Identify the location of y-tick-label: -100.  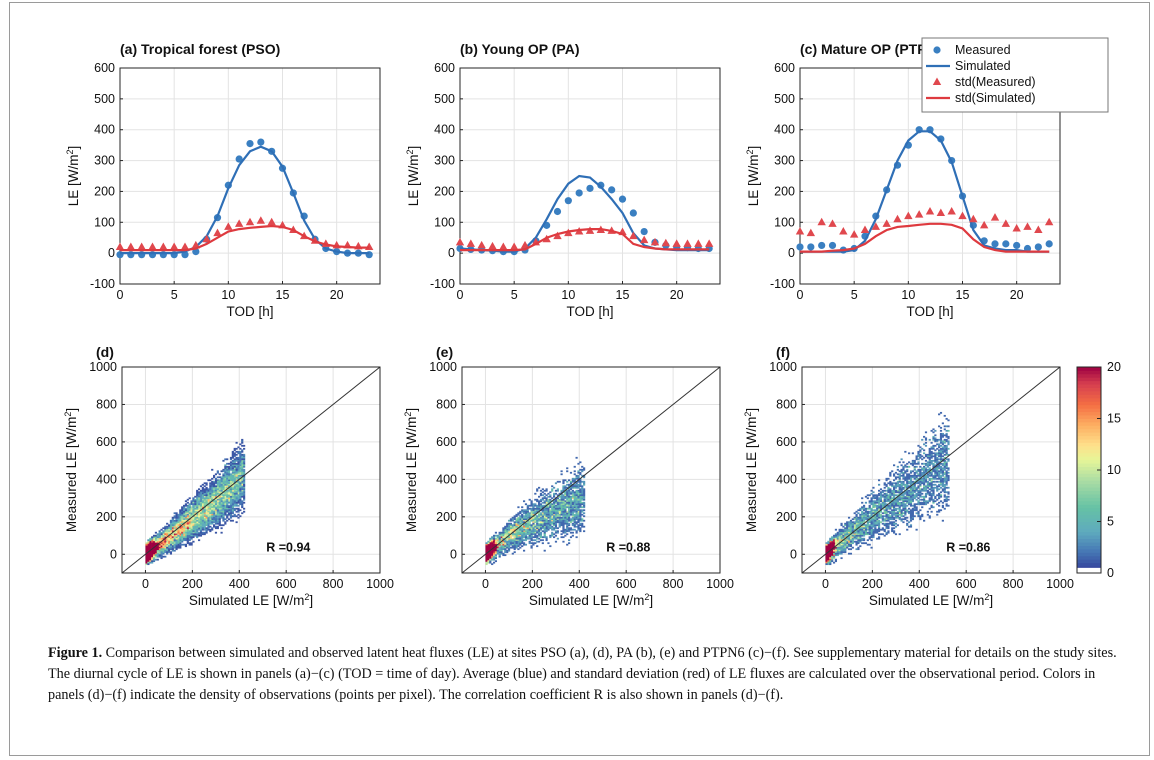
(442, 284).